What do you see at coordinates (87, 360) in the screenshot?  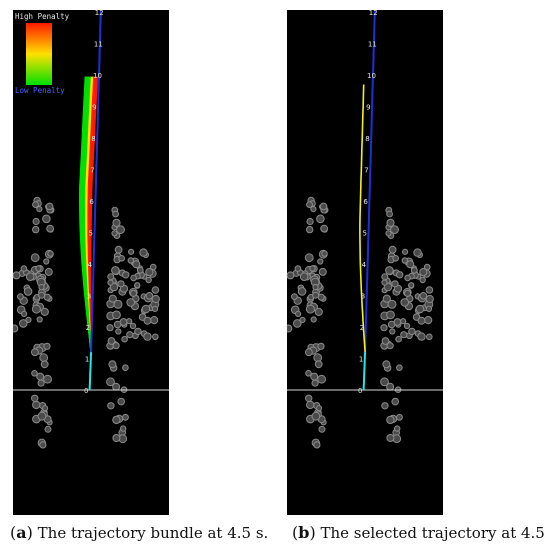 I see `tick-label: 1` at bounding box center [87, 360].